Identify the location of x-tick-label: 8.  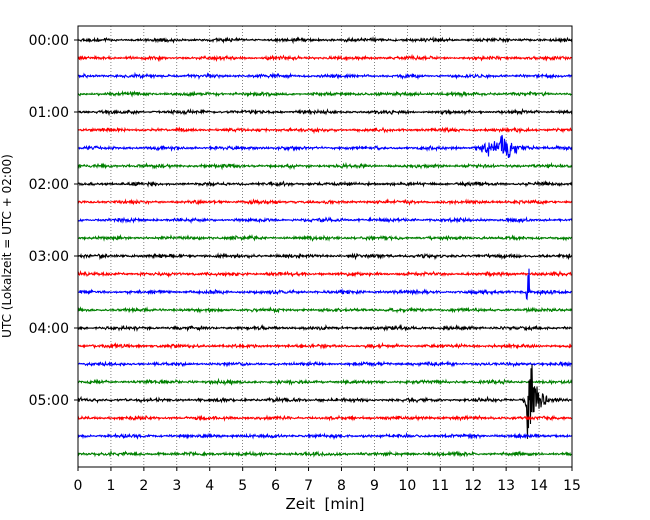
(341, 486).